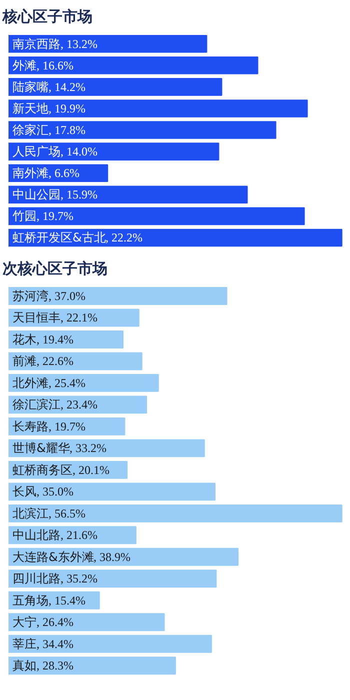  What do you see at coordinates (79, 43) in the screenshot?
I see `data-label: , 13.2%` at bounding box center [79, 43].